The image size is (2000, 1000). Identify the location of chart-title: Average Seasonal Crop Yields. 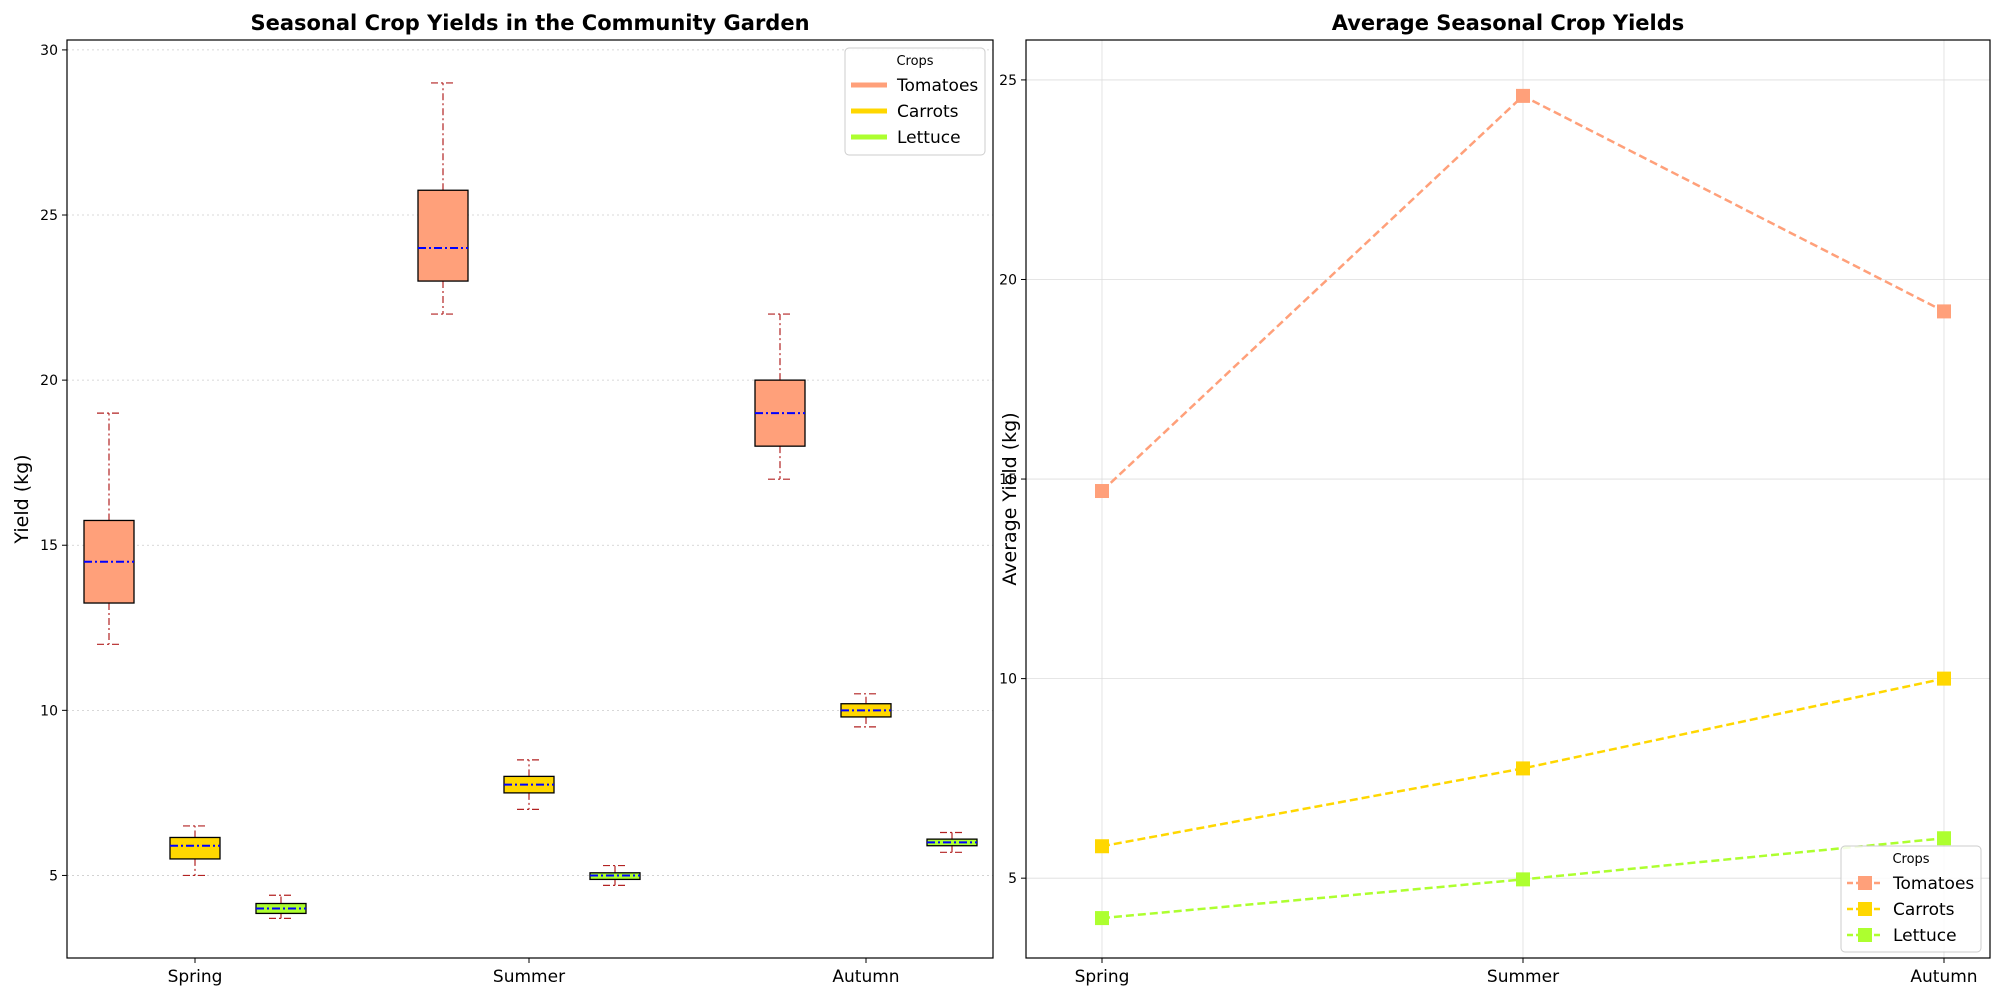
(1508, 23).